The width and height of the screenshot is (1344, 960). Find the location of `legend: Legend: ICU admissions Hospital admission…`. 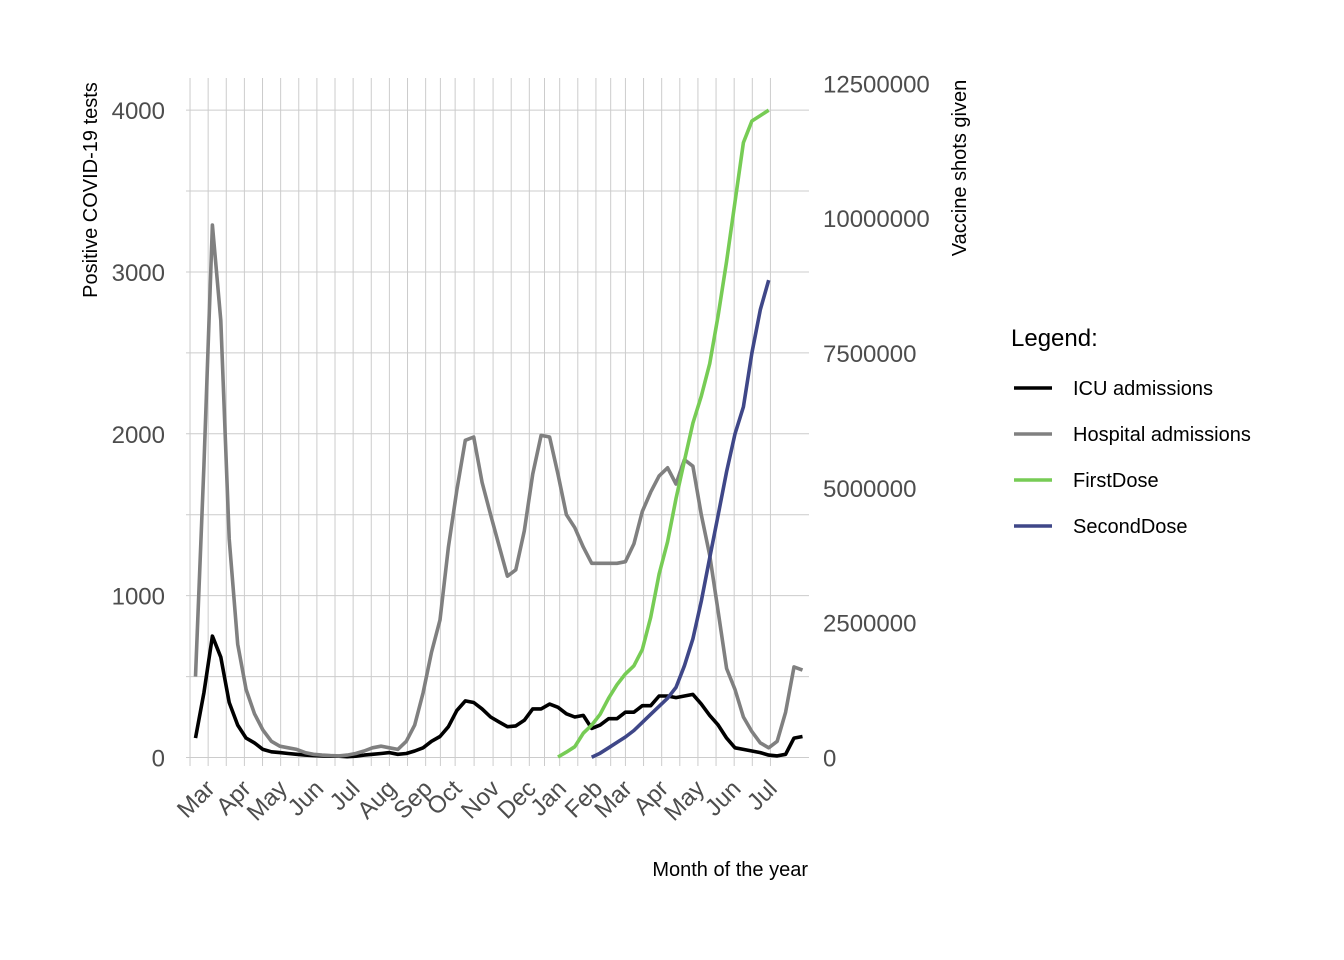

legend: Legend: ICU admissions Hospital admission… is located at coordinates (1131, 431).